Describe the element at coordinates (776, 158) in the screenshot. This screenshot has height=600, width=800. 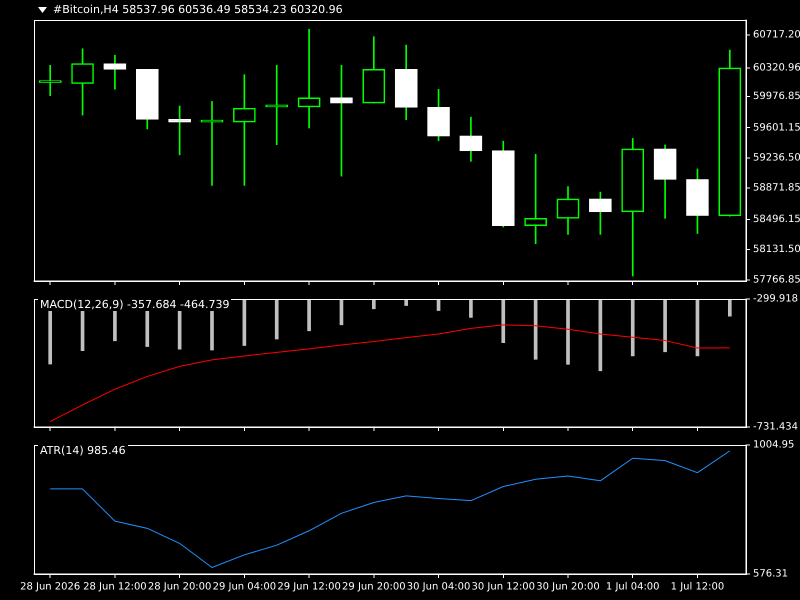
I see `y-tick-label: 59236.50` at that location.